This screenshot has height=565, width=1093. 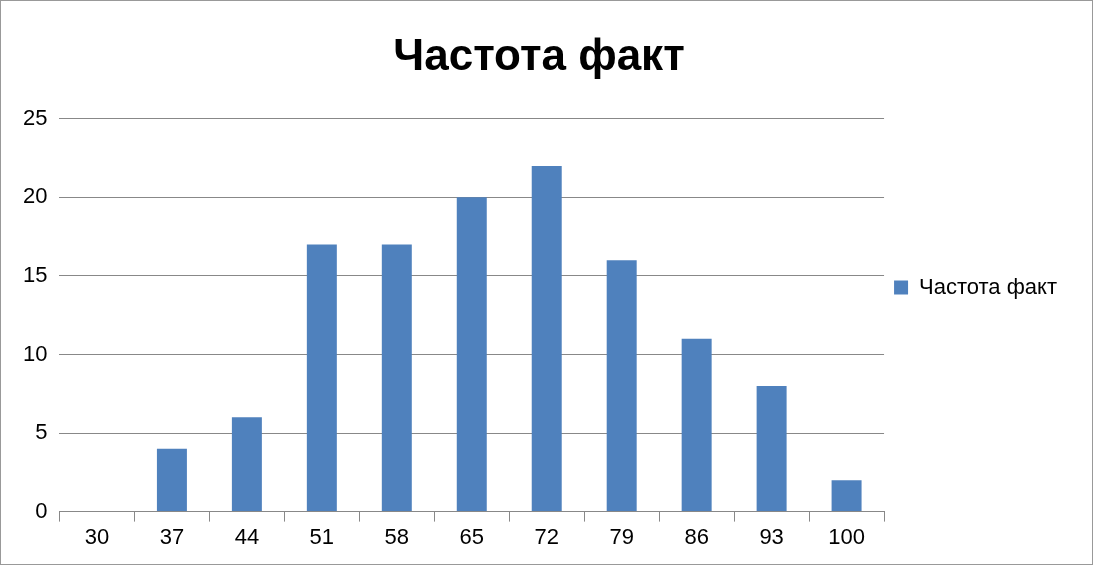 What do you see at coordinates (97, 536) in the screenshot?
I see `x-tick-label: 30` at bounding box center [97, 536].